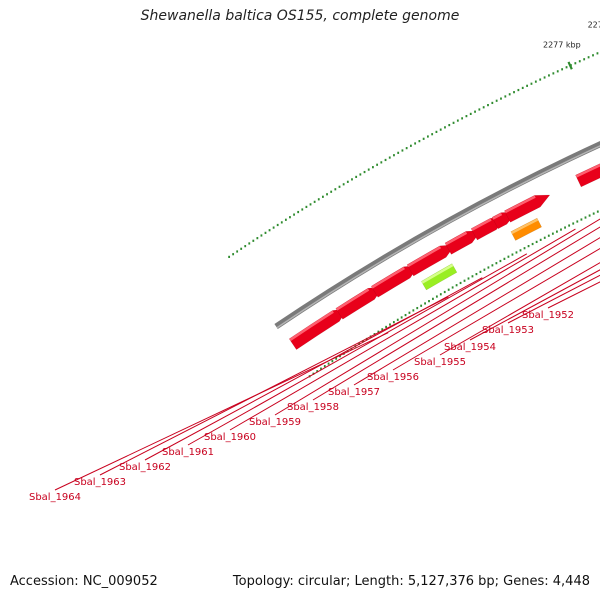  Describe the element at coordinates (534, 305) in the screenshot. I see `leader-line` at that location.